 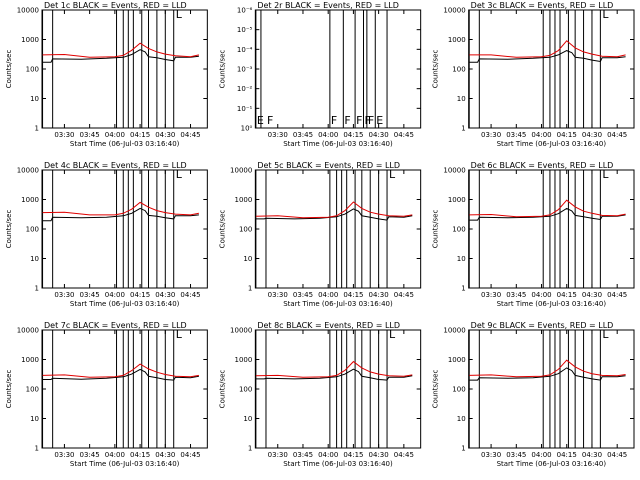 What do you see at coordinates (328, 325) in the screenshot?
I see `chart-title: Det 8c BLACK = Events, RED = LLD` at bounding box center [328, 325].